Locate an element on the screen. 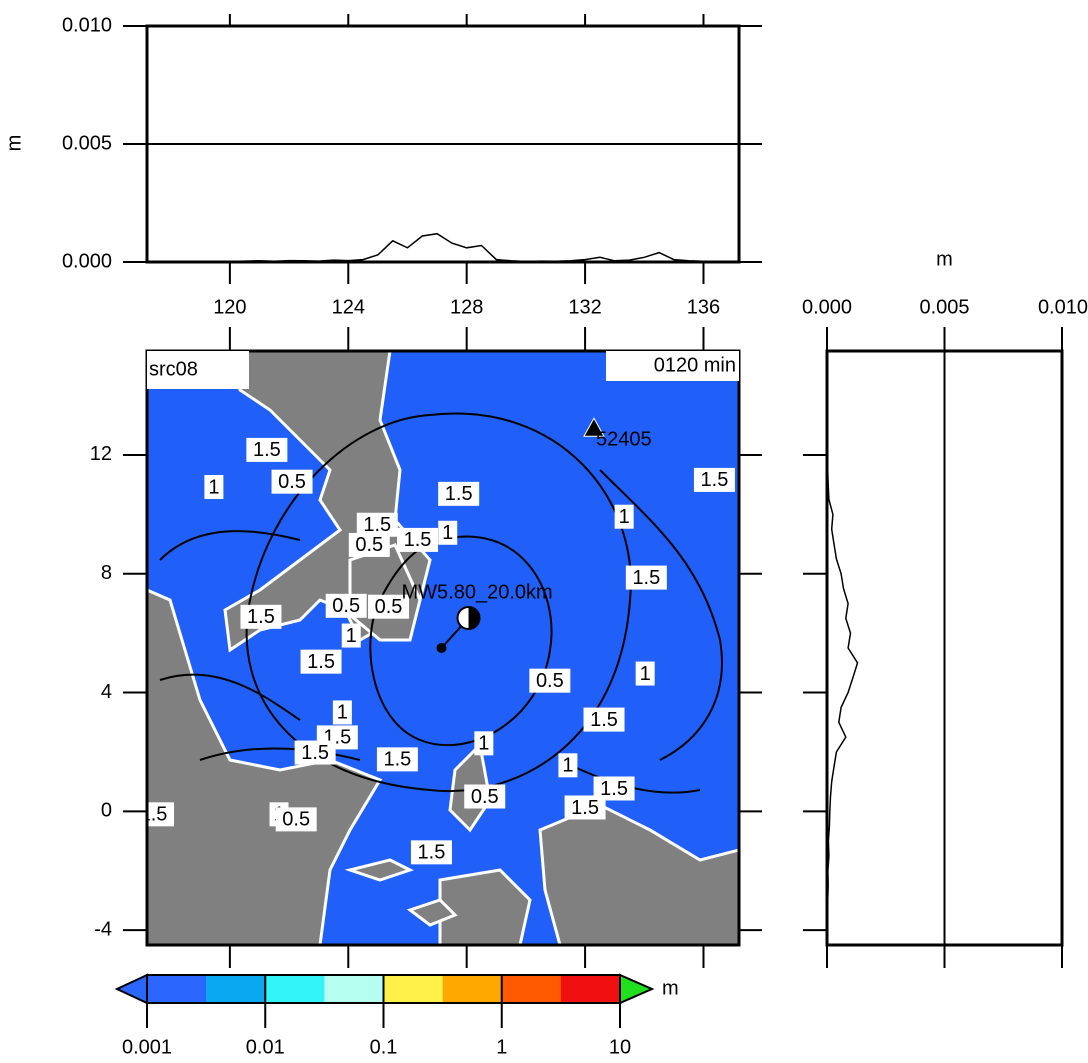  y-tick-label: 0 is located at coordinates (106, 811).